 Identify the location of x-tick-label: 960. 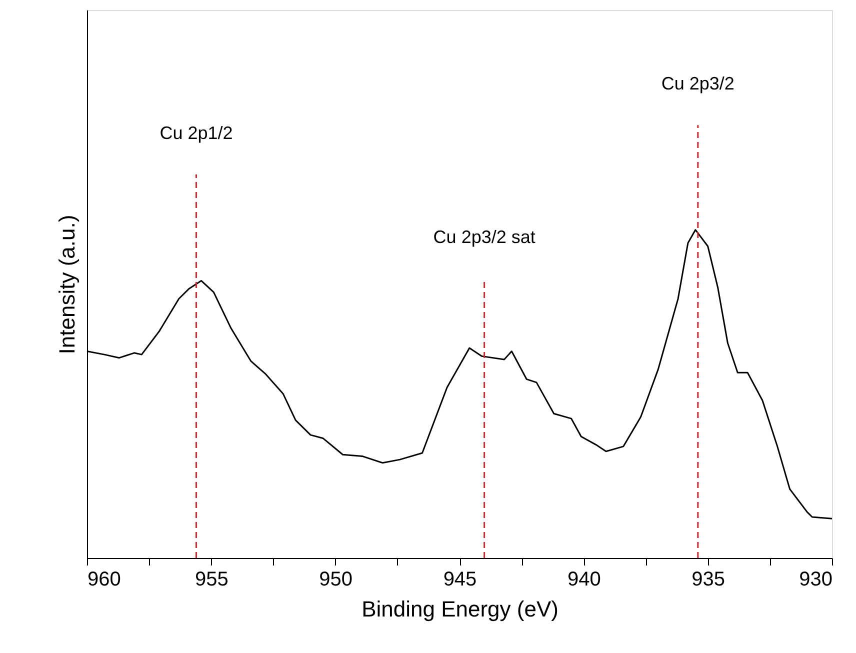
(104, 579).